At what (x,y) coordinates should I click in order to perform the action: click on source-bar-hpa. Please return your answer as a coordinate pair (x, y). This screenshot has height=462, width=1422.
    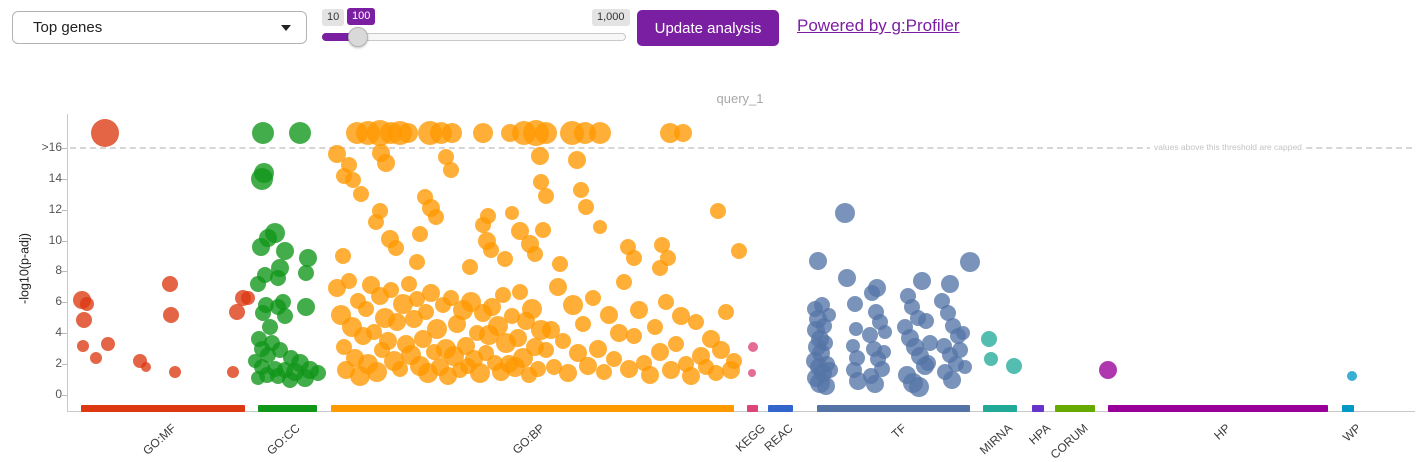
    Looking at the image, I should click on (1038, 408).